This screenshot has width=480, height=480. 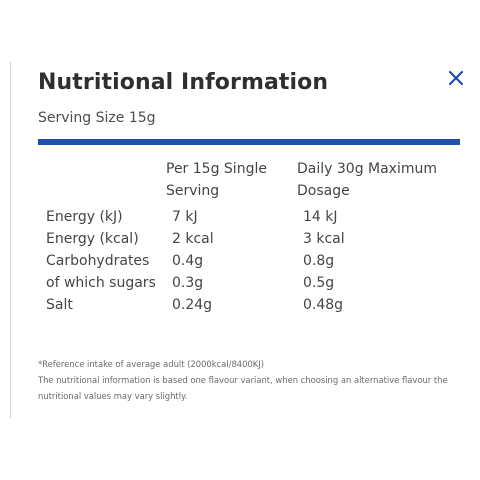 What do you see at coordinates (98, 261) in the screenshot?
I see `nutrient-label: Carbohydrates` at bounding box center [98, 261].